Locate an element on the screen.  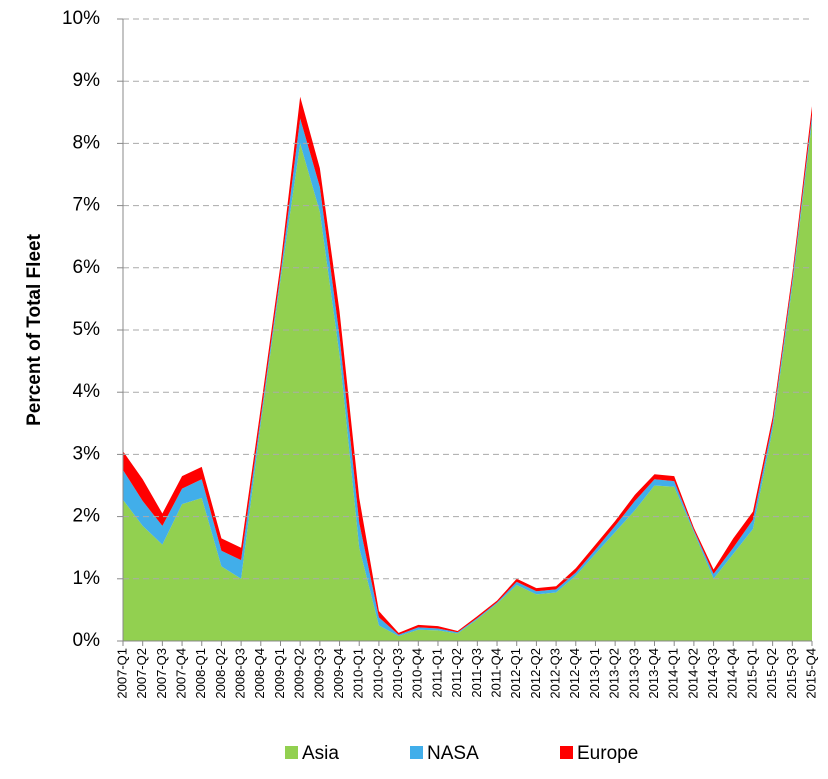
x-tick-label: 2015-Q2 is located at coordinates (771, 673).